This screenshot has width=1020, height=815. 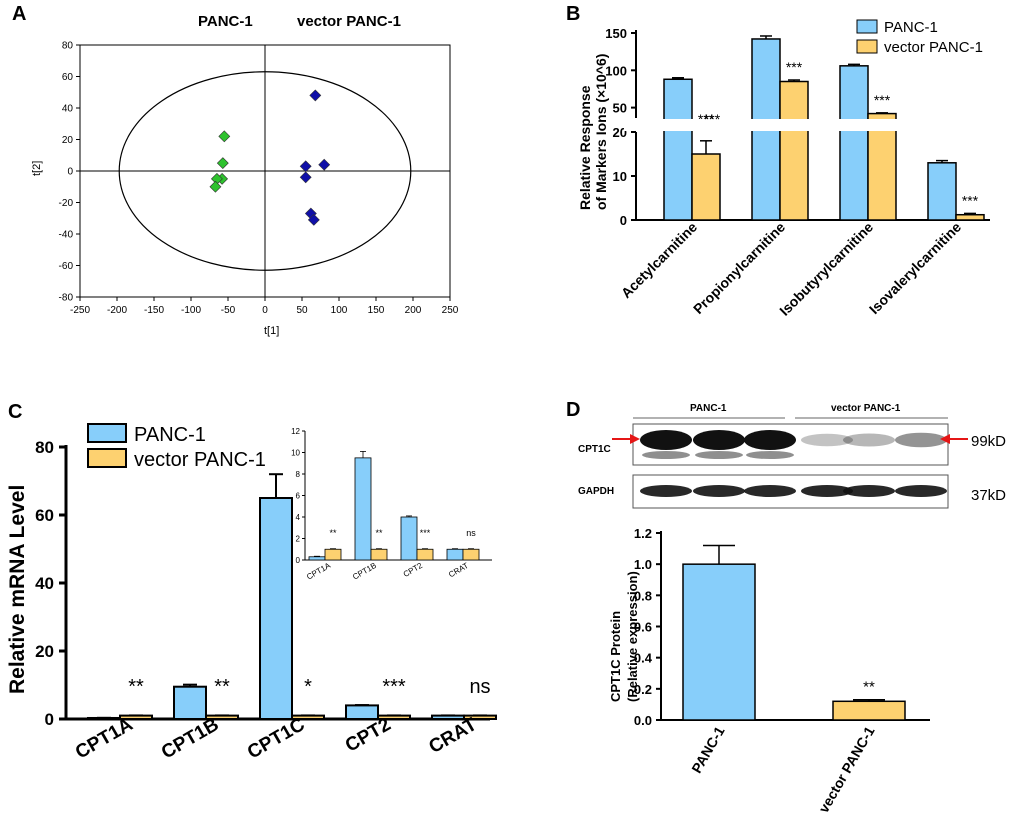 I want to click on blot-group-label-vector: vector PANC-1, so click(x=866, y=408).